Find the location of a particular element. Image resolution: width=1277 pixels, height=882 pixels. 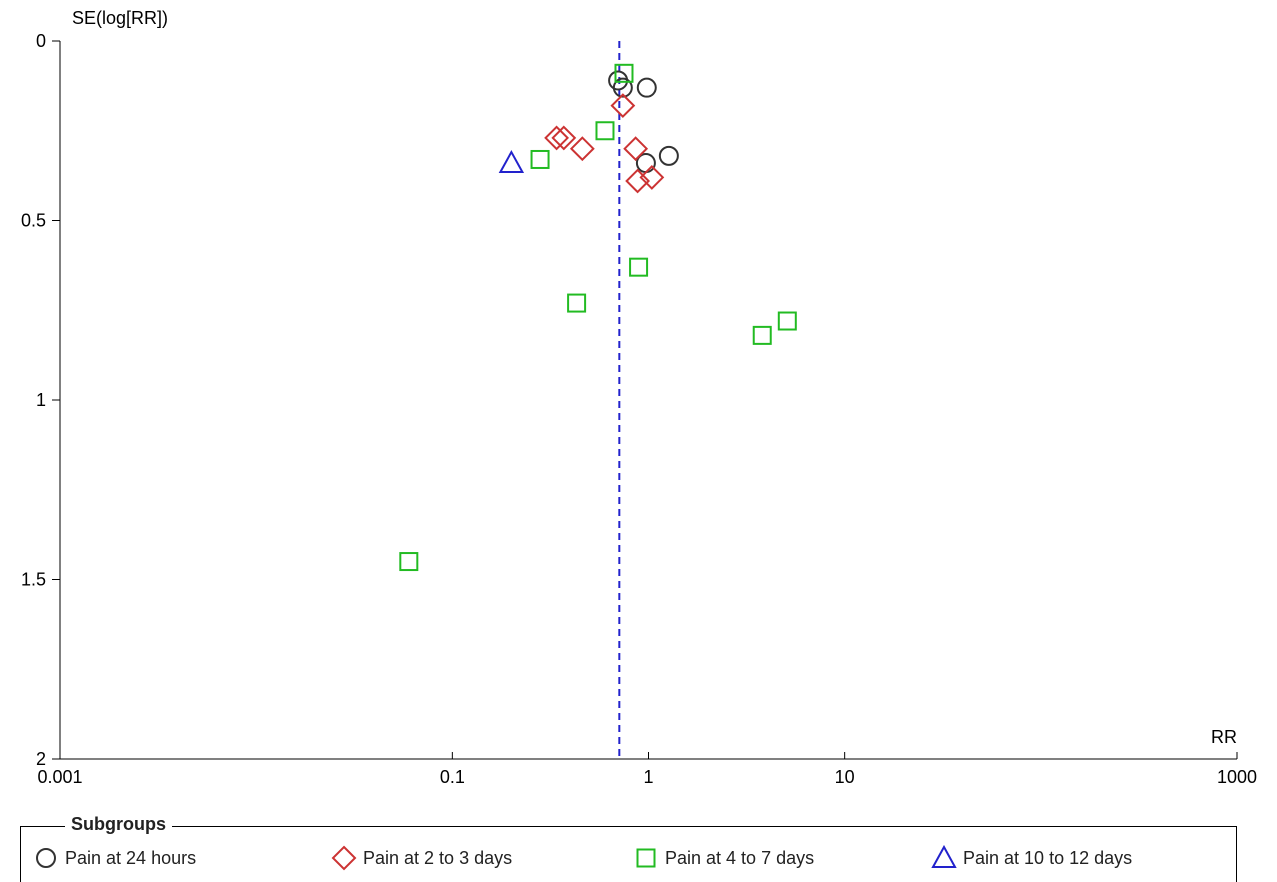

x-tick-label: 0.1 is located at coordinates (452, 777).